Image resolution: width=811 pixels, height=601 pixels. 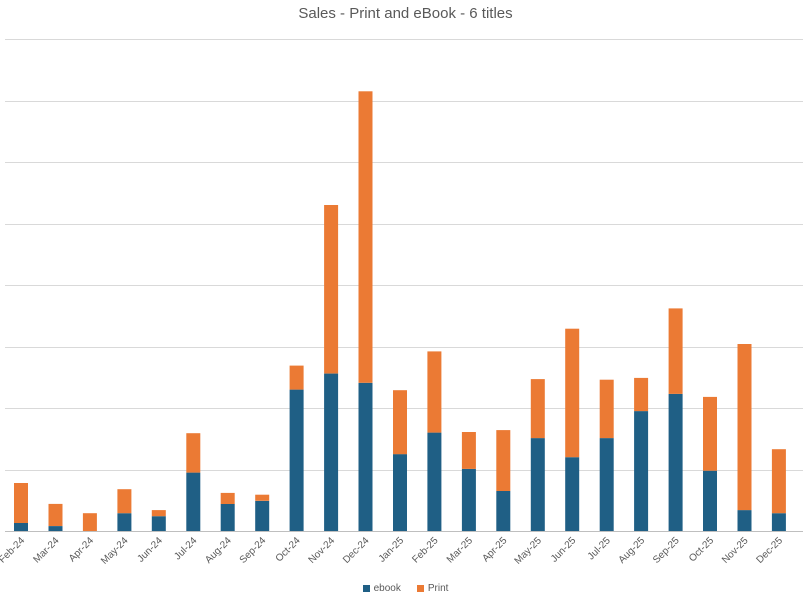 I want to click on x-tick-label: Oct-25, so click(x=701, y=549).